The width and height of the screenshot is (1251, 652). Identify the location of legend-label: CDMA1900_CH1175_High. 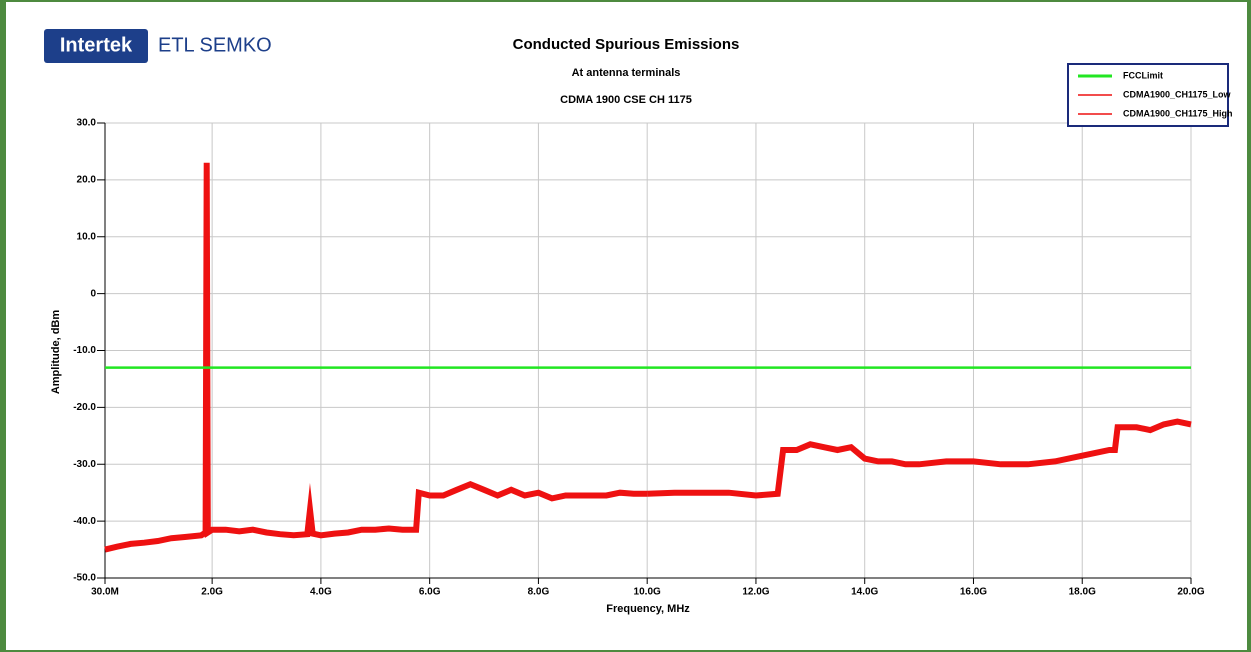
(1178, 113).